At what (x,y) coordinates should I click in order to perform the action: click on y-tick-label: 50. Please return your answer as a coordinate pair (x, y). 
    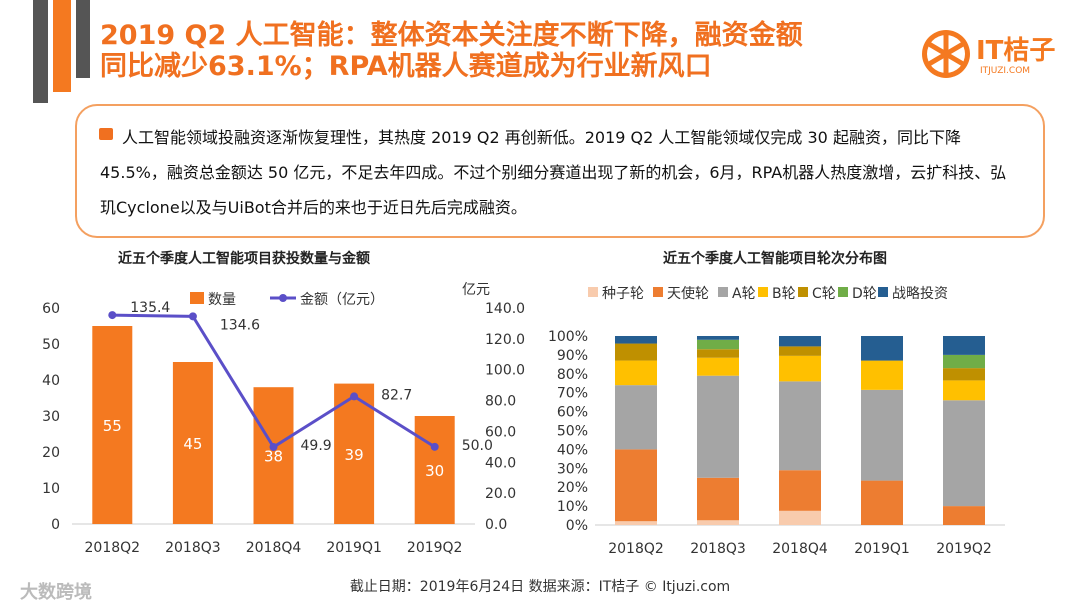
    Looking at the image, I should click on (51, 345).